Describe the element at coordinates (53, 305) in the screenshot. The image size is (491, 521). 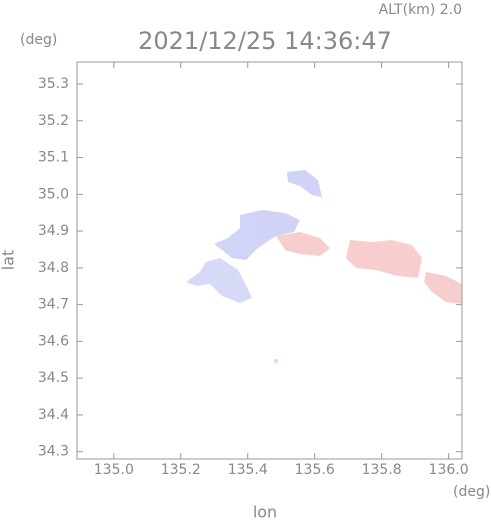
I see `y-tick-label: 34.7` at that location.